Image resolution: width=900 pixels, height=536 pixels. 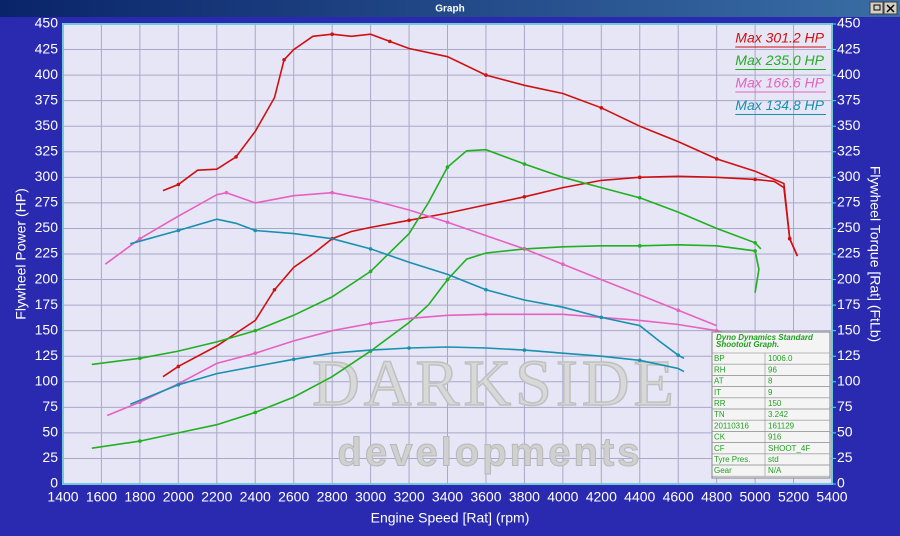 I want to click on x-tick-label: 2600, so click(x=293, y=497).